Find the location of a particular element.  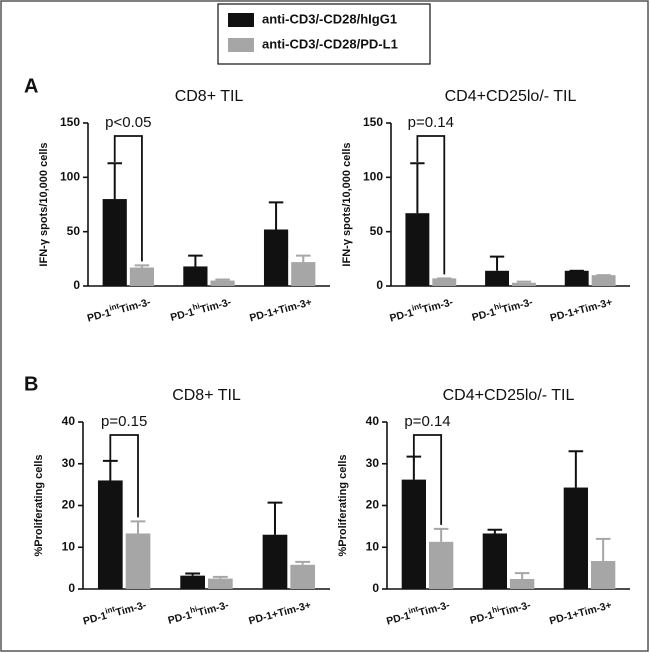

annotation: p<0.05 is located at coordinates (128, 122).